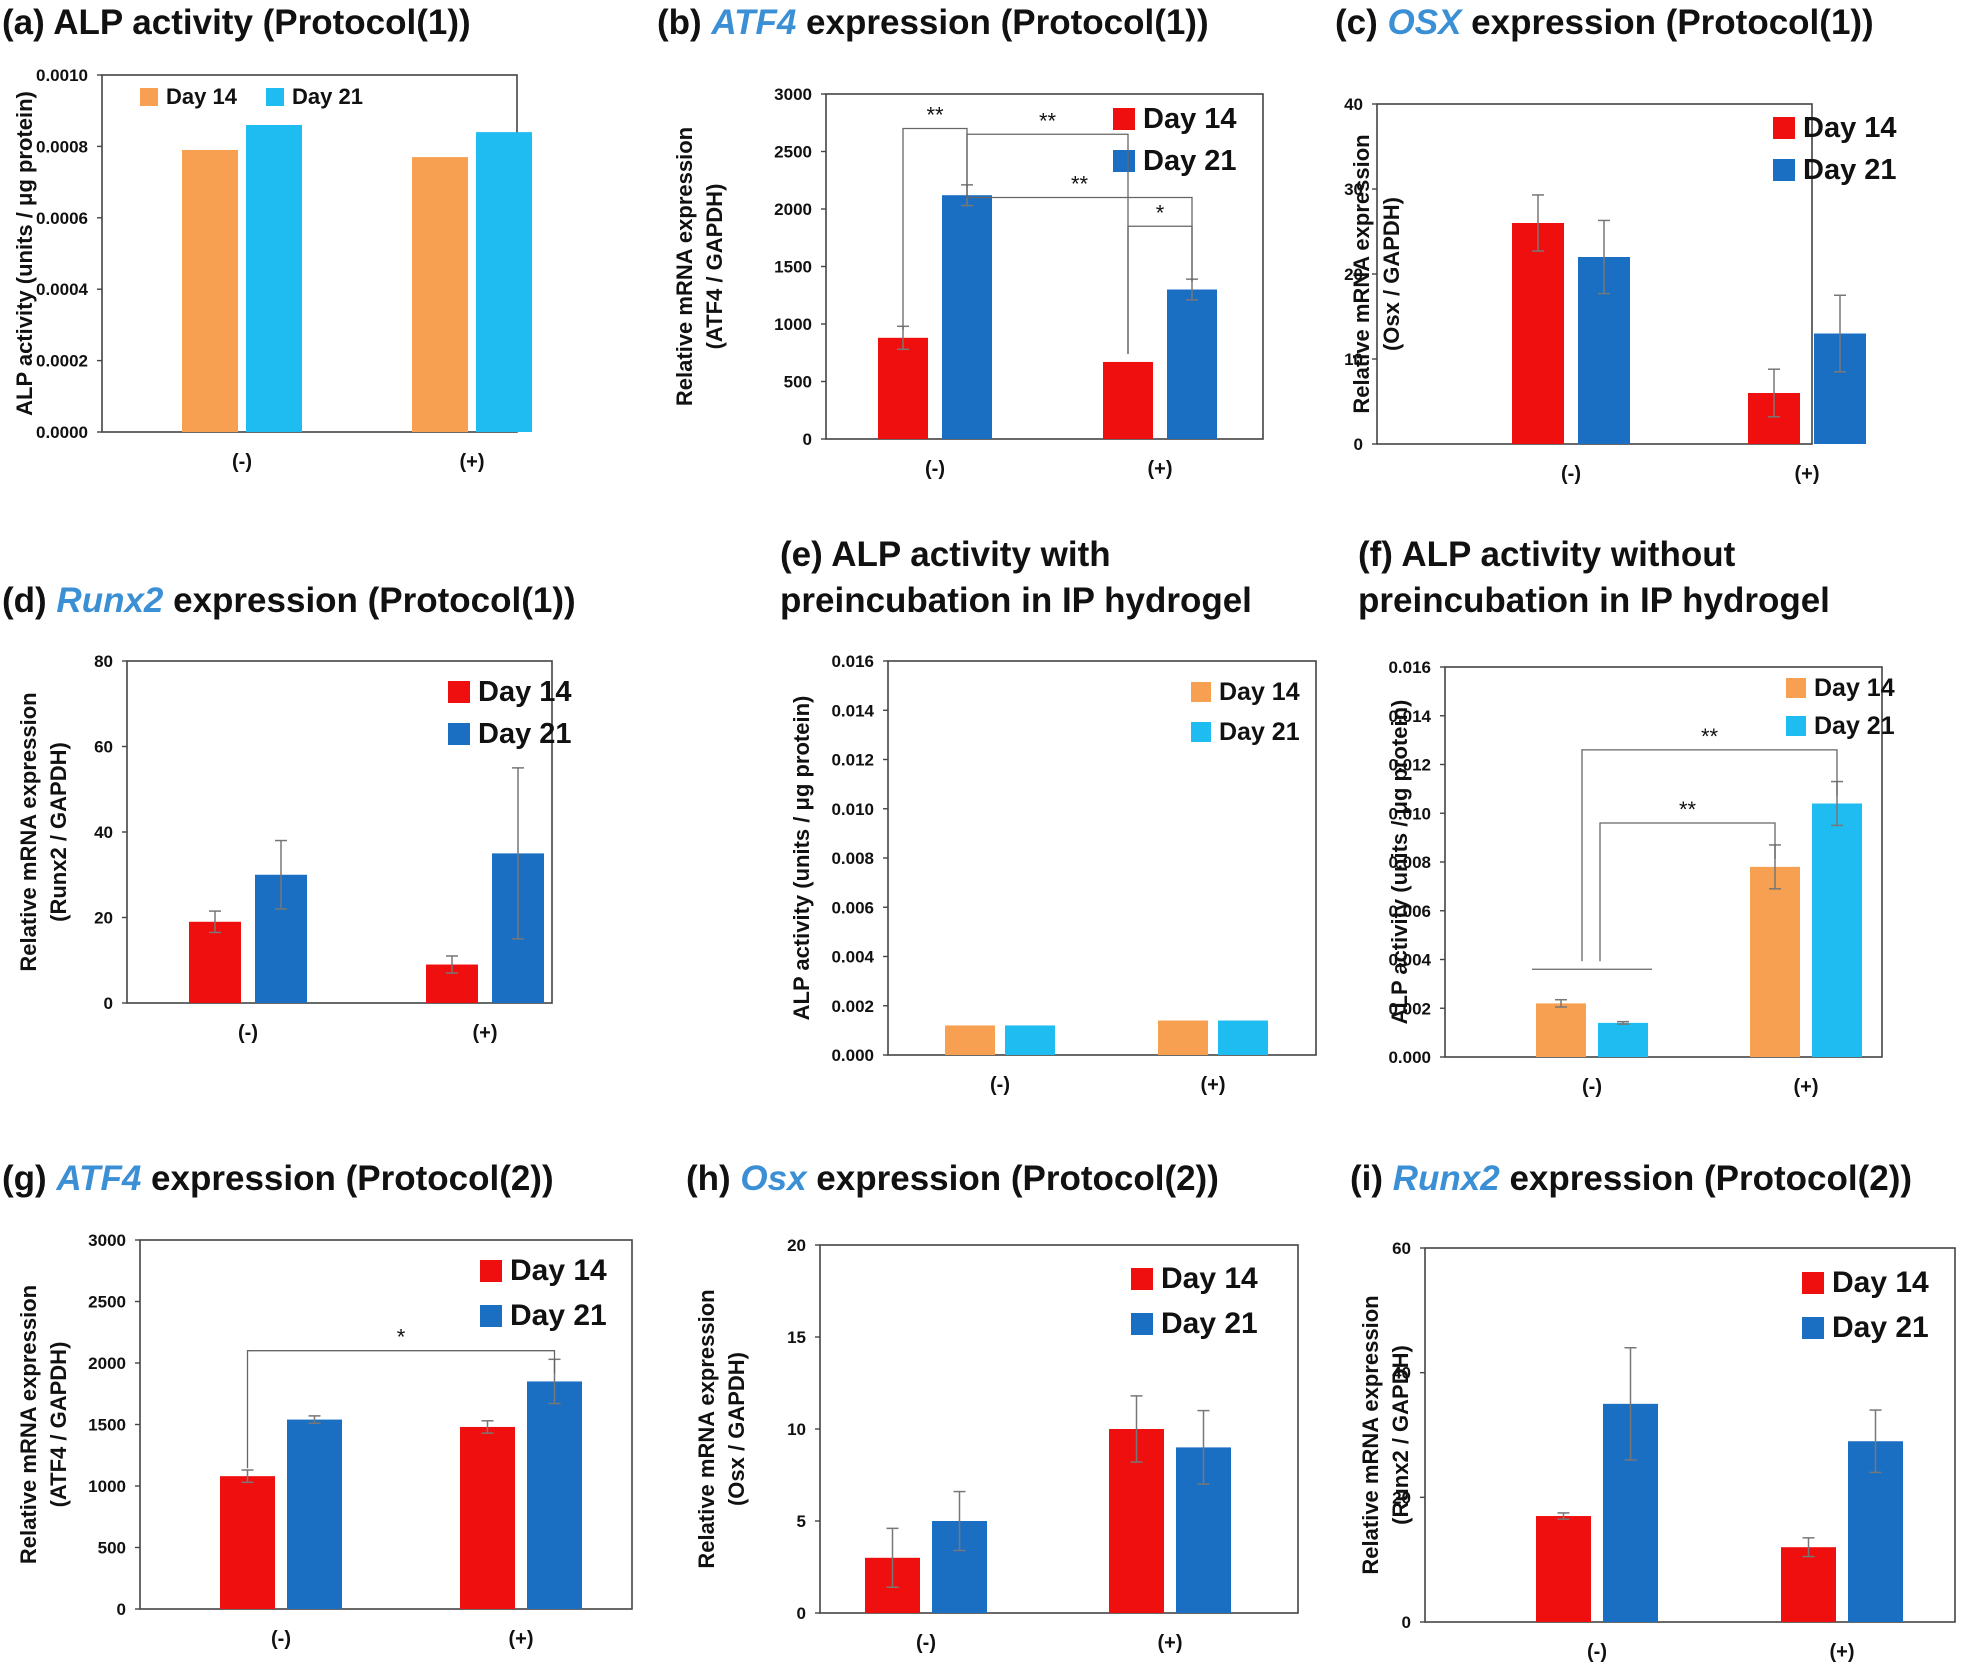 This screenshot has width=1970, height=1667. Describe the element at coordinates (852, 661) in the screenshot. I see `y-tick-label: 0.016` at that location.